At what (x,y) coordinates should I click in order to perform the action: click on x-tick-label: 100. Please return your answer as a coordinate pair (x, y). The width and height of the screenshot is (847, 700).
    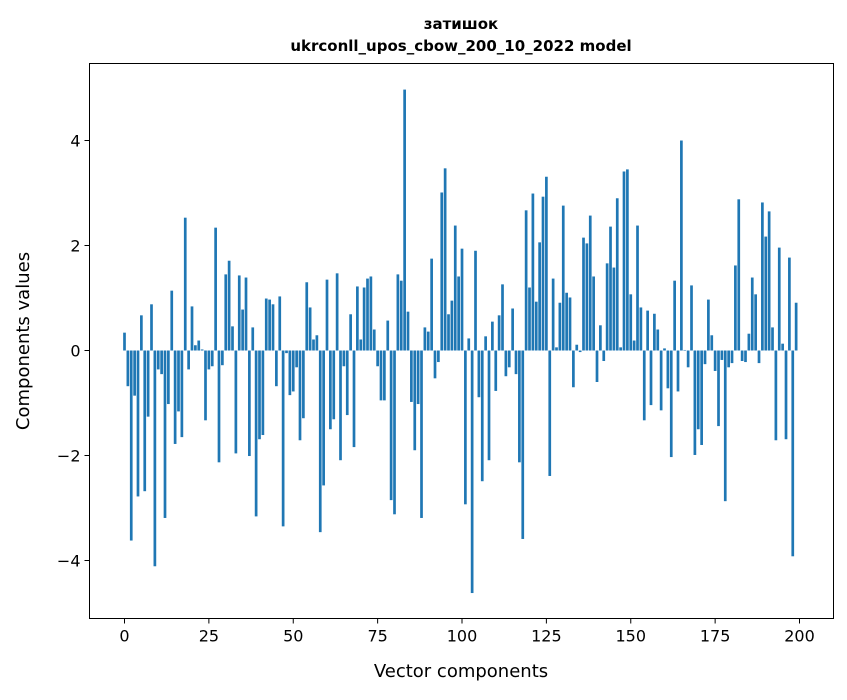
    Looking at the image, I should click on (462, 636).